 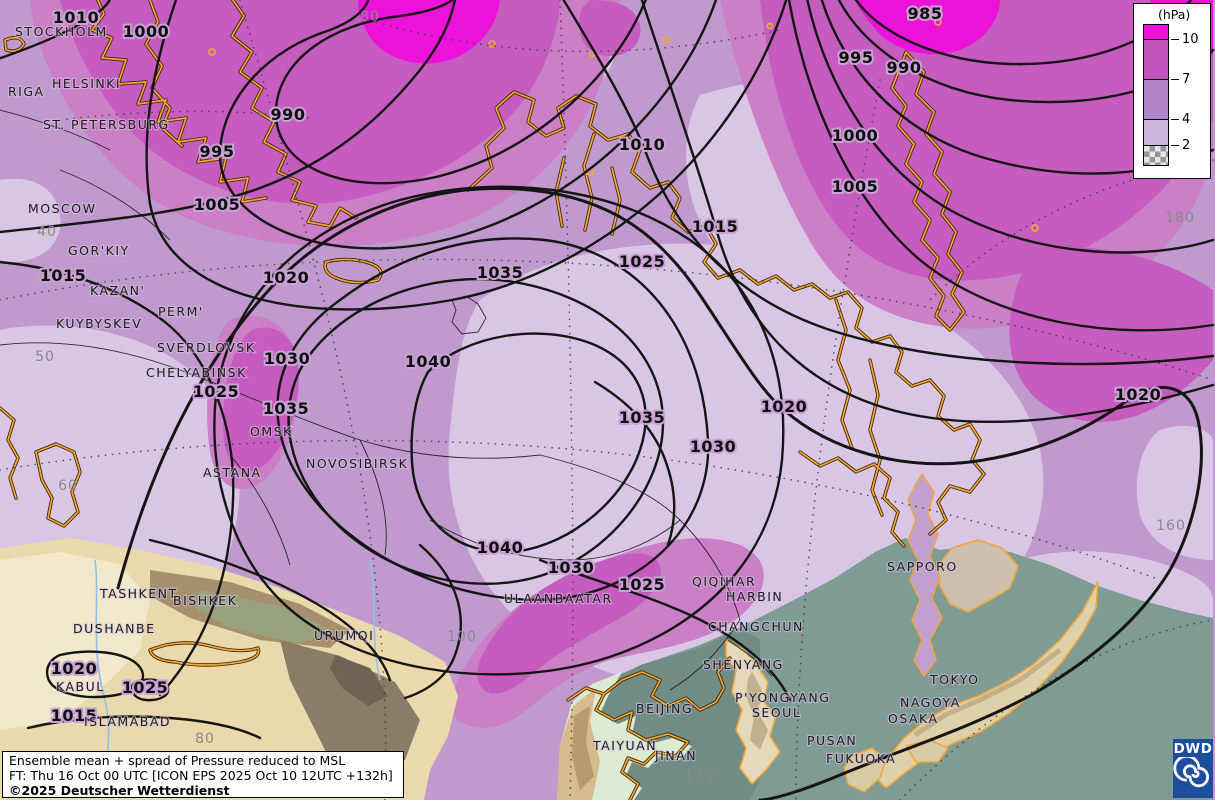 I want to click on city-label: TAIYUAN, so click(x=624, y=745).